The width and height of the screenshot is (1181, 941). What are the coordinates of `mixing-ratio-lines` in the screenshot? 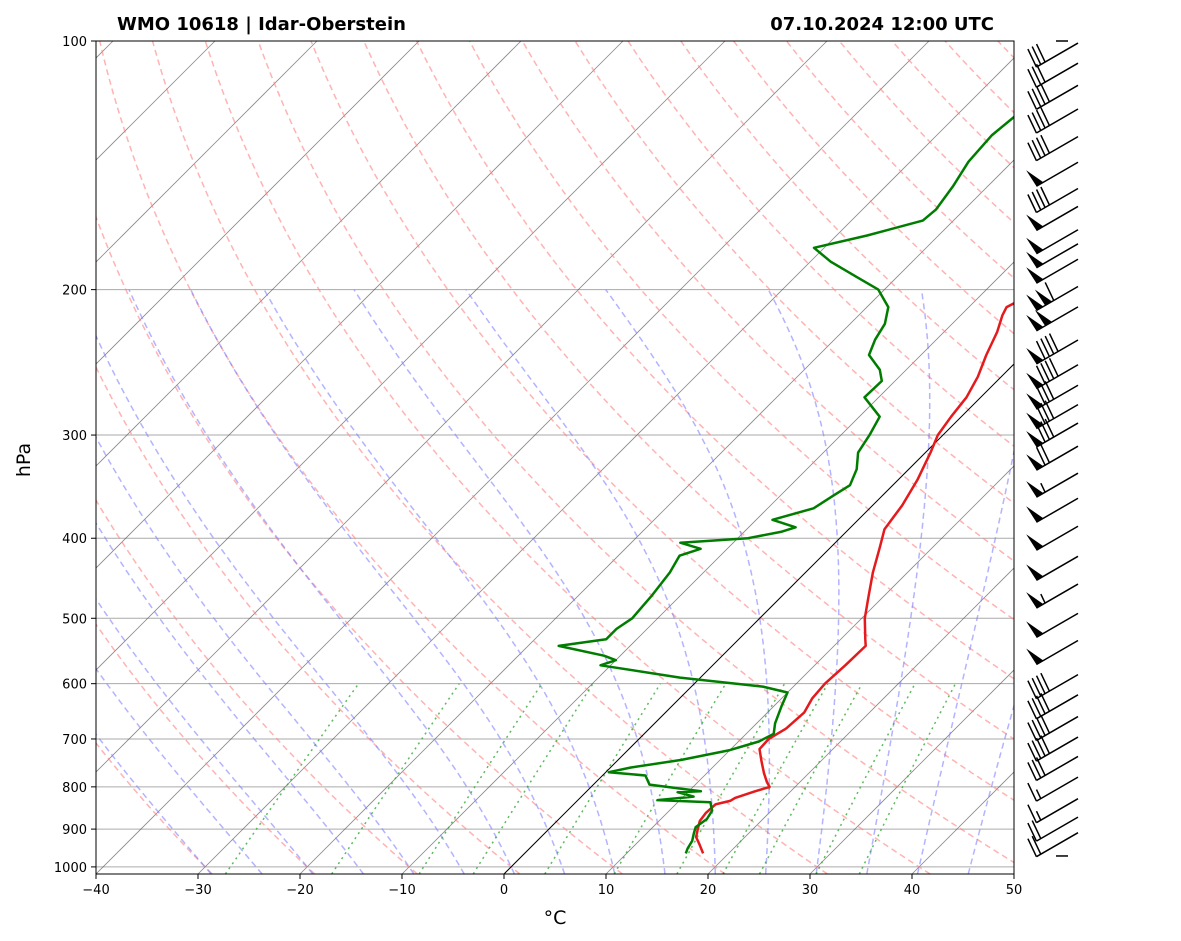 It's located at (590, 778).